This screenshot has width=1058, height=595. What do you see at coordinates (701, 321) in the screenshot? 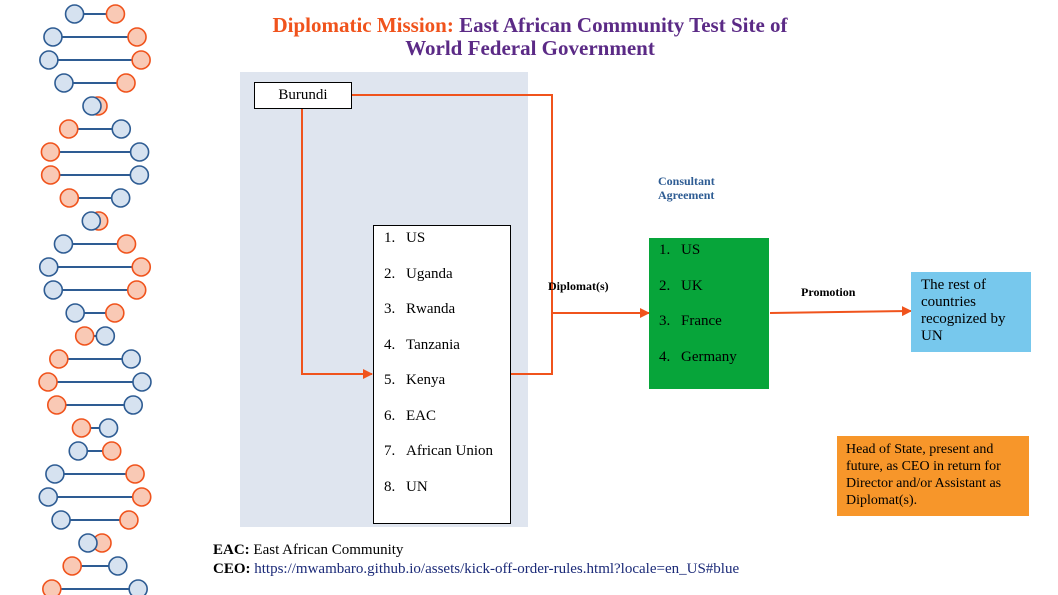
I see `list-item-label: France` at bounding box center [701, 321].